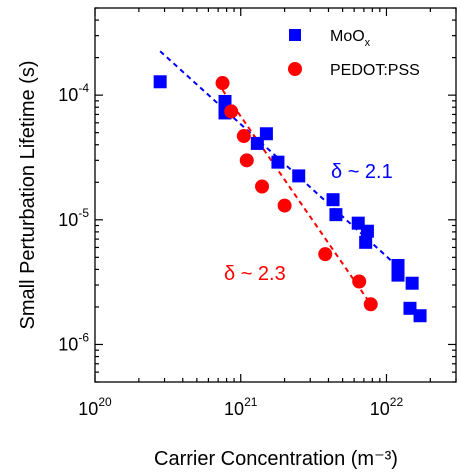  I want to click on fit-line-pedot, so click(296, 197).